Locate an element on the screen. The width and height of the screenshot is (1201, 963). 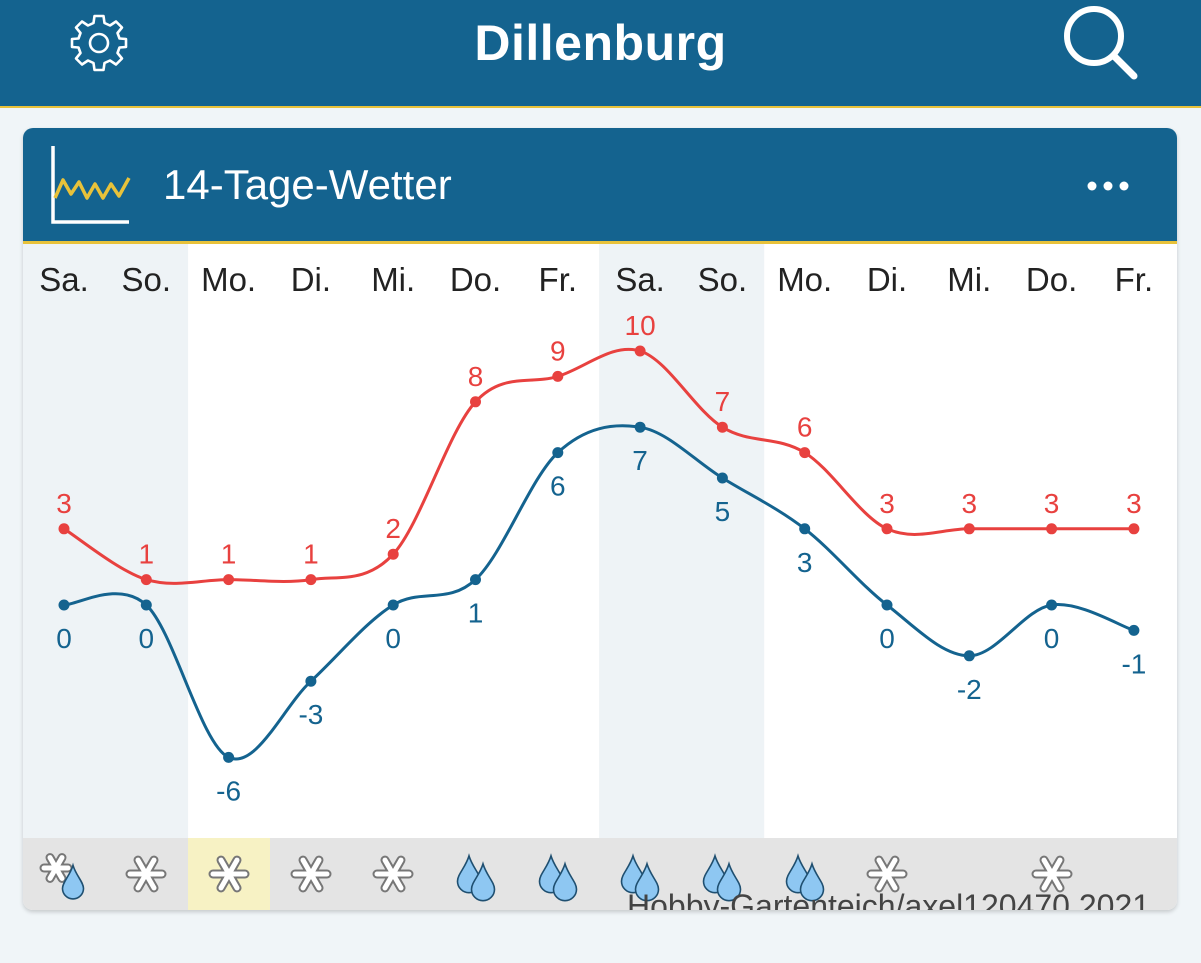
credit-text: Hobby-Gartenteich/axel120470 2021 is located at coordinates (889, 899).